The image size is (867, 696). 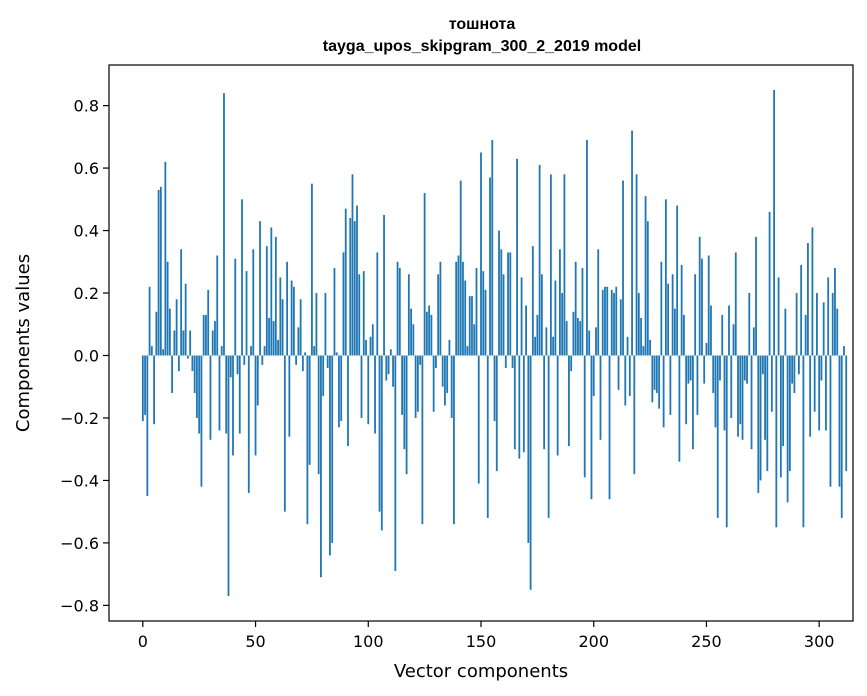 What do you see at coordinates (79, 480) in the screenshot?
I see `y-tick-label: −0.4` at bounding box center [79, 480].